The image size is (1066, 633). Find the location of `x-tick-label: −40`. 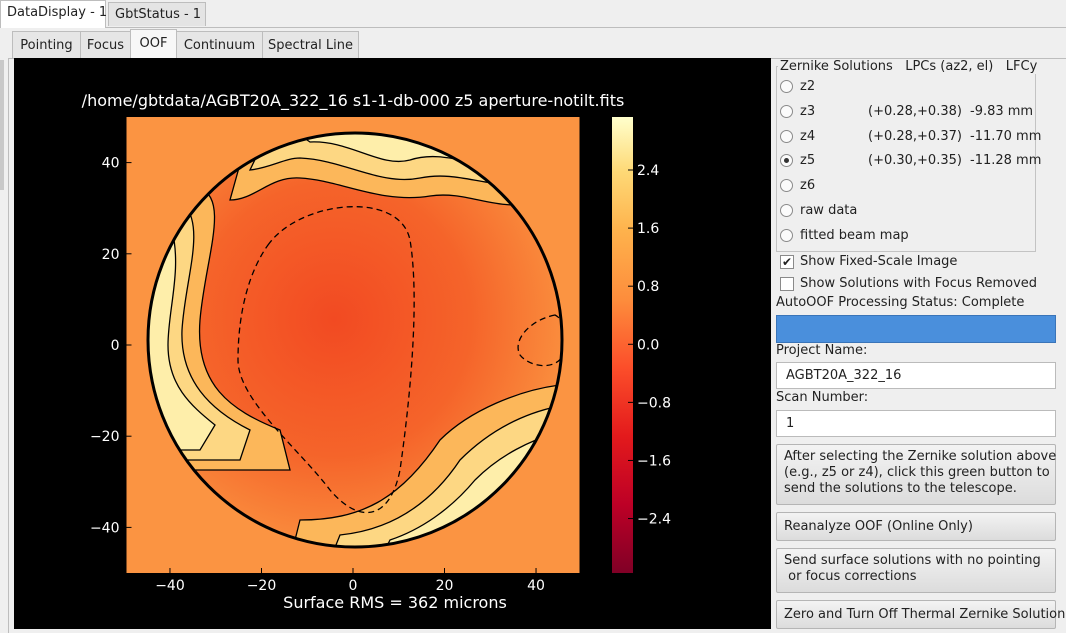

x-tick-label: −40 is located at coordinates (170, 586).